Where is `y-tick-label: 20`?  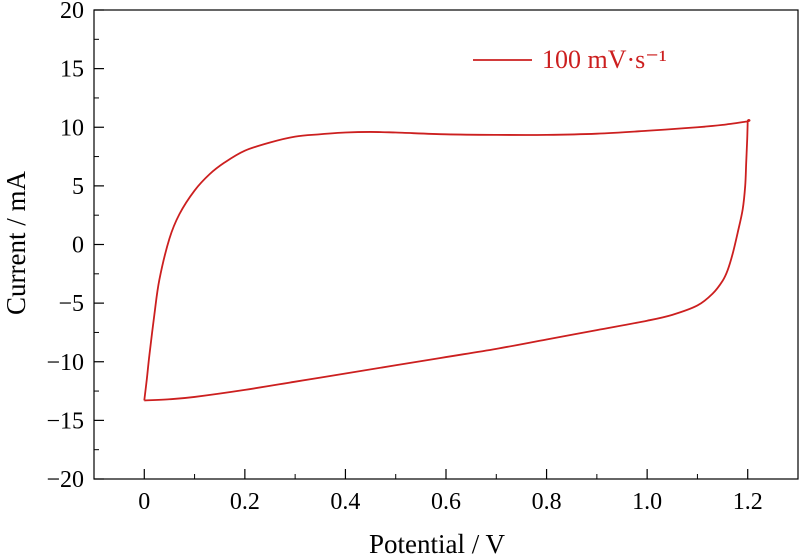 y-tick-label: 20 is located at coordinates (72, 12).